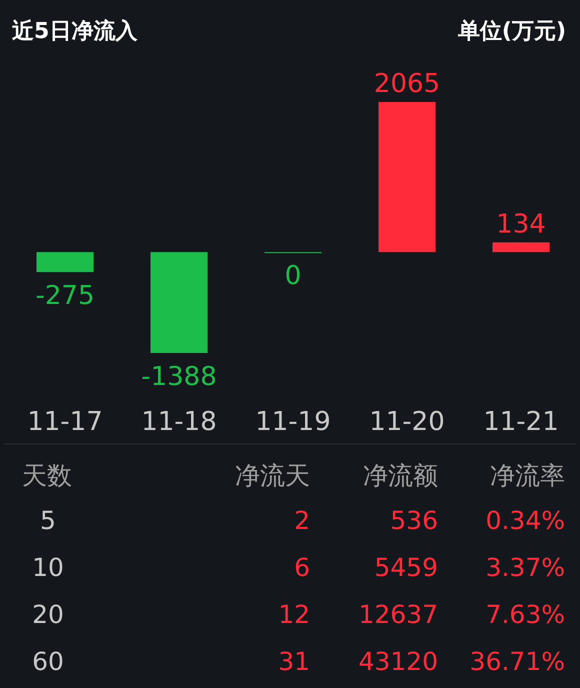 The width and height of the screenshot is (580, 688). I want to click on text: 20, so click(48, 614).